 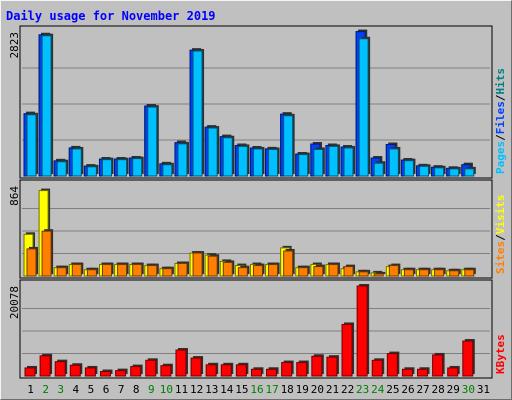 What do you see at coordinates (14, 196) in the screenshot?
I see `y-max-label: 864` at bounding box center [14, 196].